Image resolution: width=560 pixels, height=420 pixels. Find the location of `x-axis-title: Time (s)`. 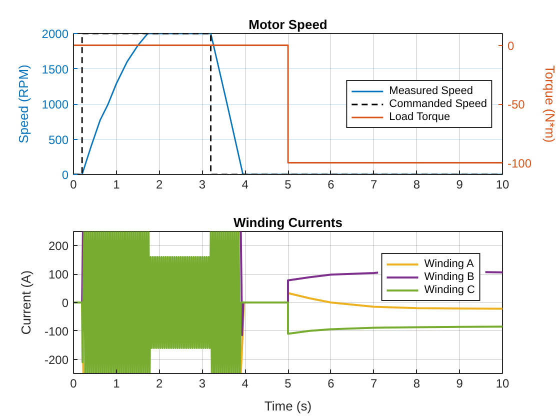

x-axis-title: Time (s) is located at coordinates (288, 406).